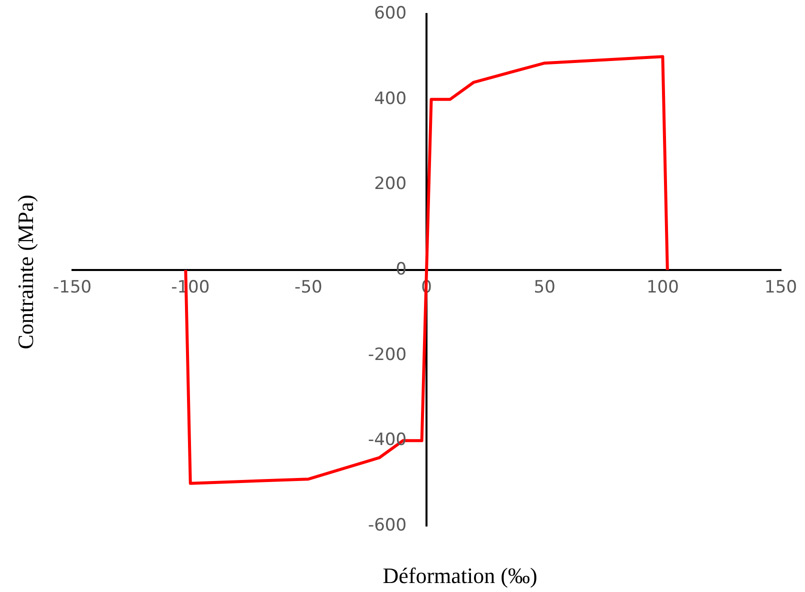 Image resolution: width=805 pixels, height=592 pixels. Describe the element at coordinates (308, 288) in the screenshot. I see `x-tick-label: -50` at that location.